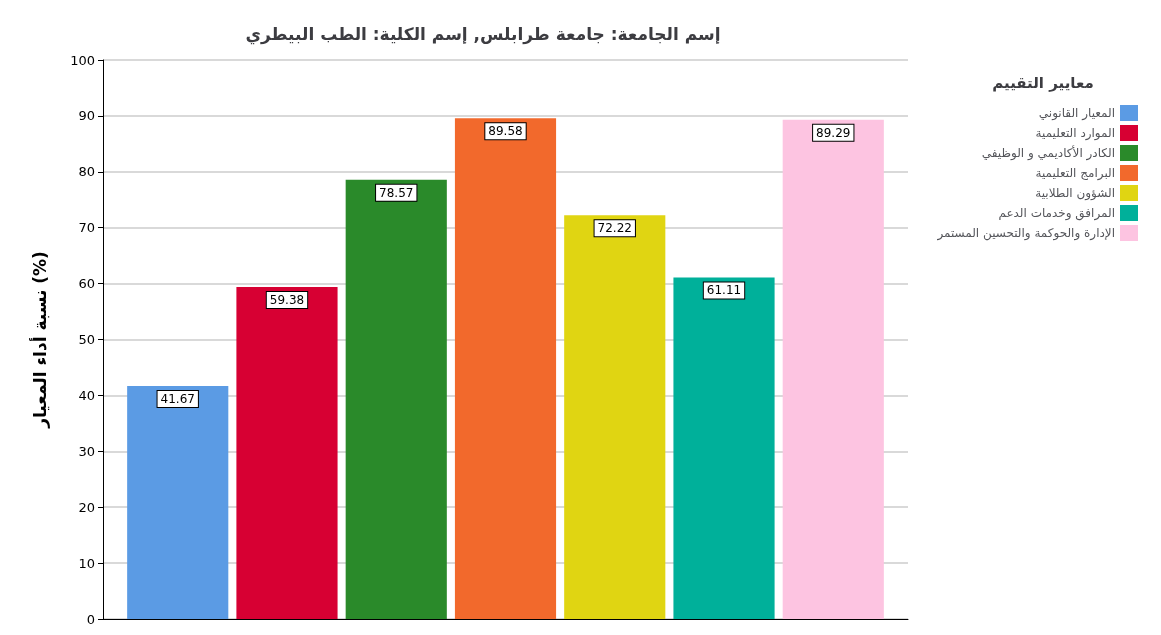 Image resolution: width=1161 pixels, height=635 pixels. What do you see at coordinates (614, 228) in the screenshot?
I see `data-label: 72.22` at bounding box center [614, 228].